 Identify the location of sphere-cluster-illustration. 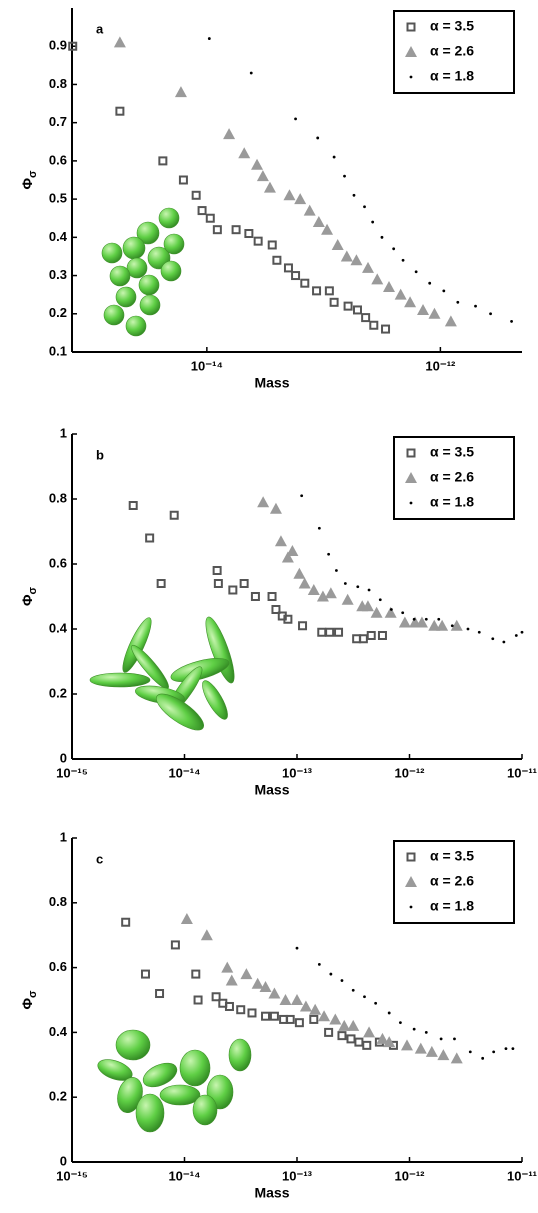
(143, 272).